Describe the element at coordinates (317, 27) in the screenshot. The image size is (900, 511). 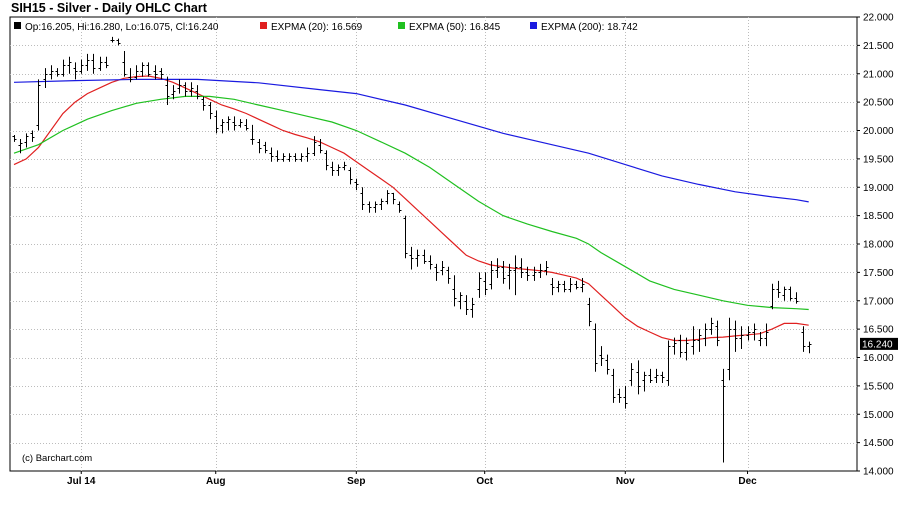
I see `legend-label: EXPMA (20): 16.569` at that location.